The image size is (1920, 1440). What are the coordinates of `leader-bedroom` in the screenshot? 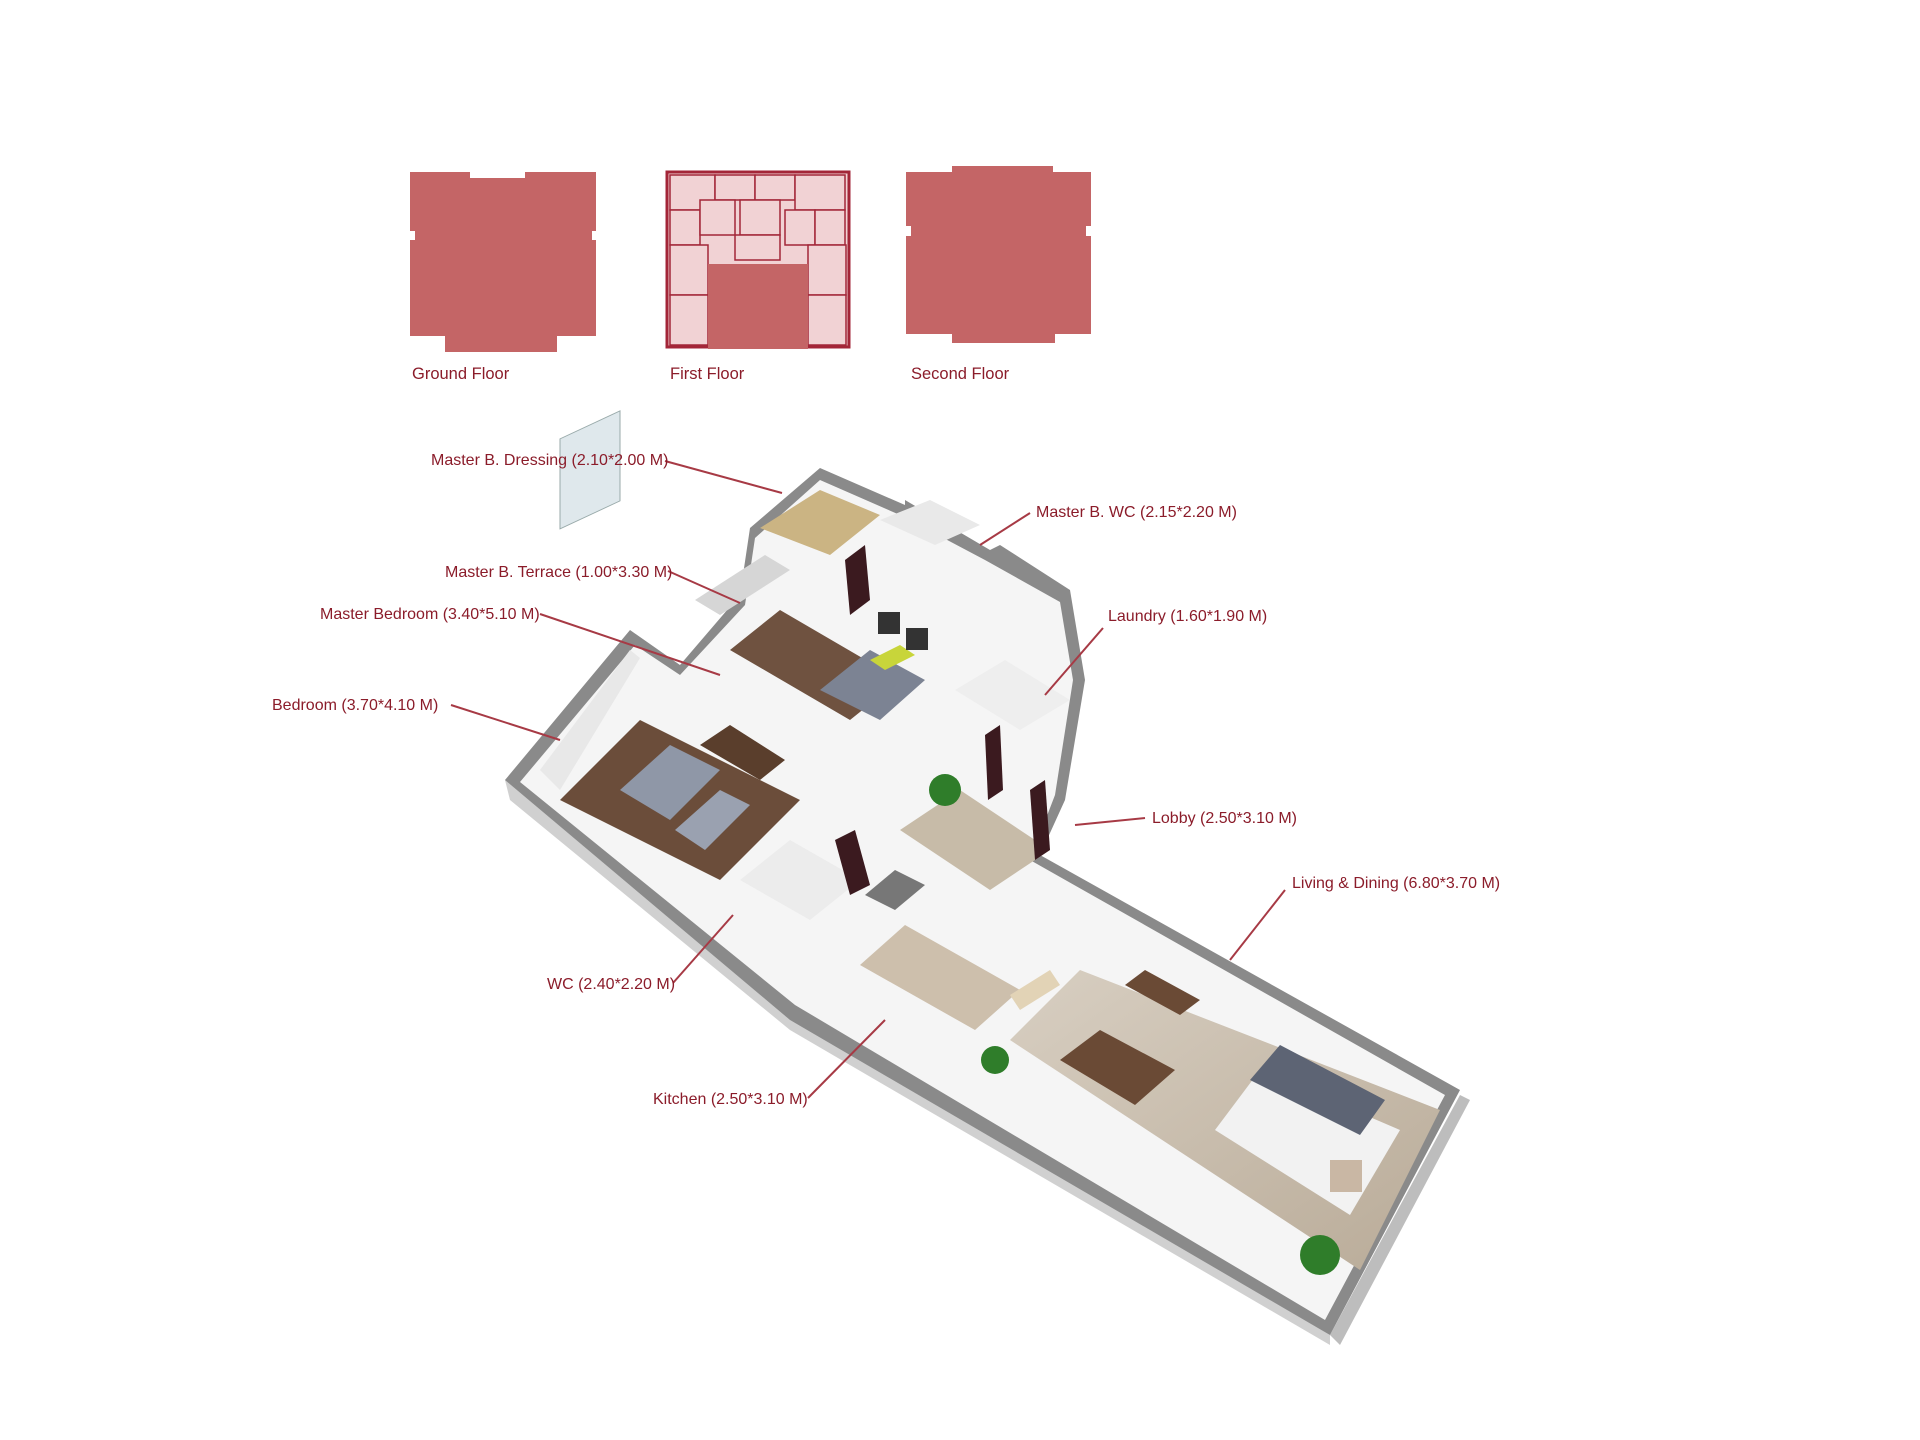 It's located at (505, 722).